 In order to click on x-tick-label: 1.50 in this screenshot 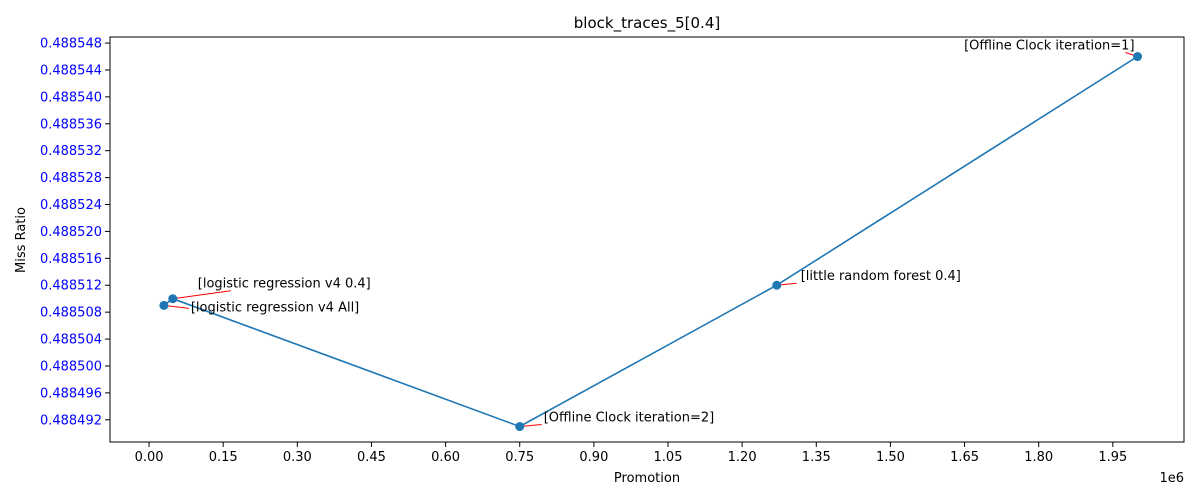, I will do `click(890, 457)`.